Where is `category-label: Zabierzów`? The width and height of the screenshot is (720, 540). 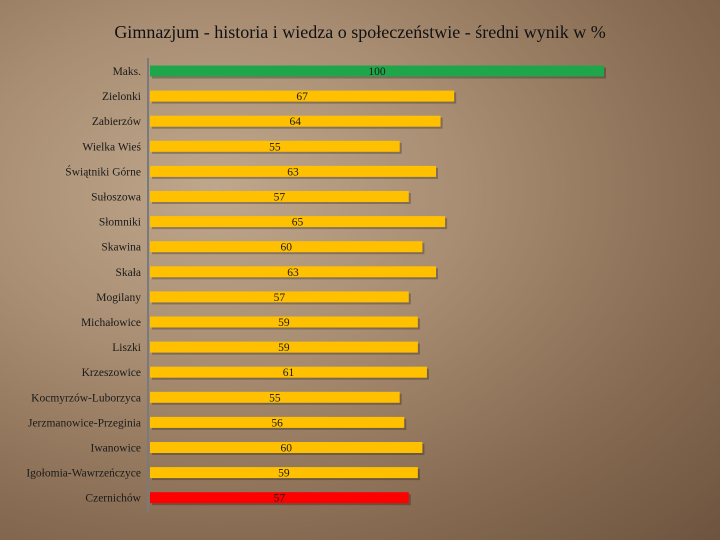 category-label: Zabierzów is located at coordinates (117, 122).